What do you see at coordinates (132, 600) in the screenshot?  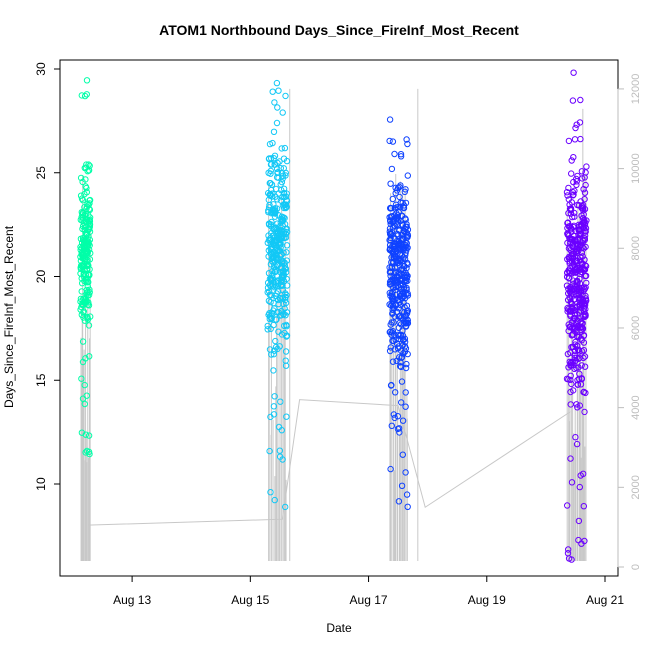 I see `x-tick-label: Aug 13` at bounding box center [132, 600].